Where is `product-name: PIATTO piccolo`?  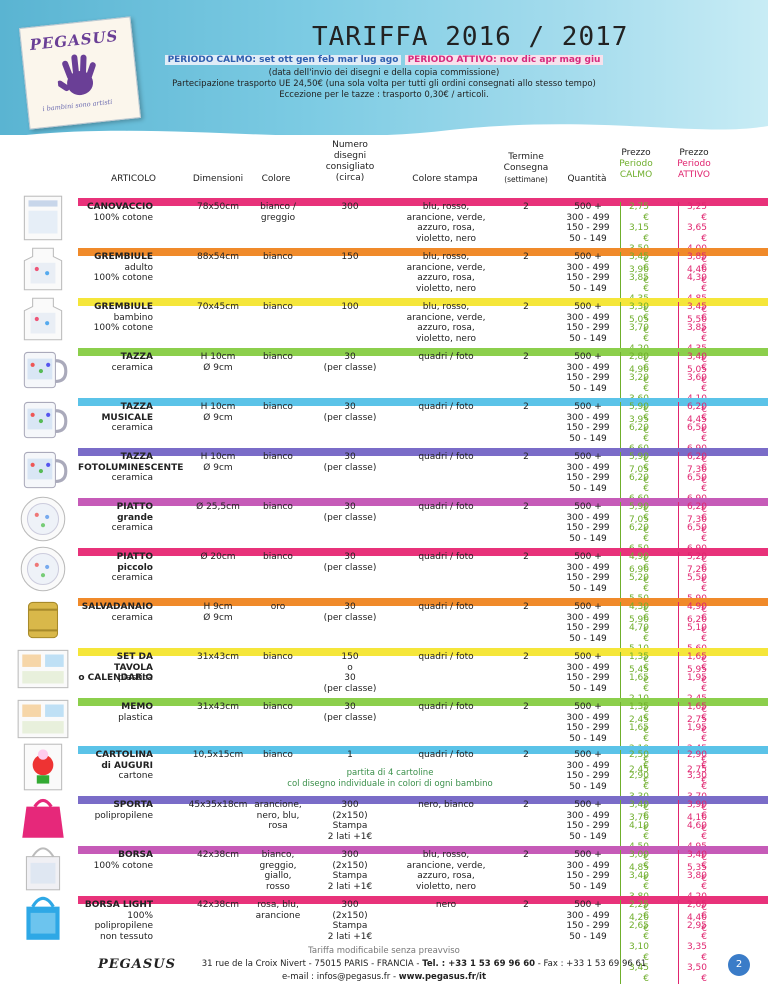 product-name: PIATTO piccolo is located at coordinates (115, 562).